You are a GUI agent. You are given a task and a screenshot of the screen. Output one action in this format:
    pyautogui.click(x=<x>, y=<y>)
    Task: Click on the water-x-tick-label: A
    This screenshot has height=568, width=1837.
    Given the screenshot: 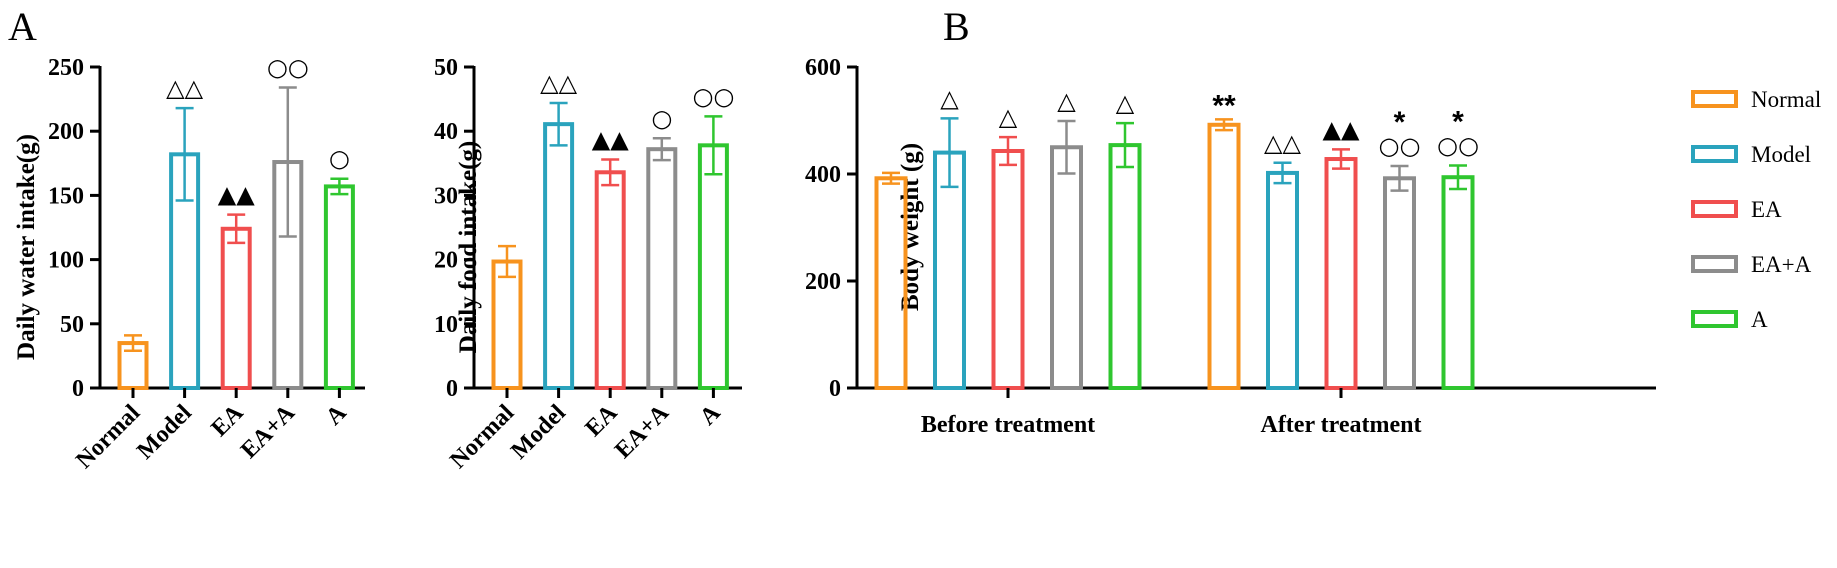 What is the action you would take?
    pyautogui.click(x=336, y=414)
    